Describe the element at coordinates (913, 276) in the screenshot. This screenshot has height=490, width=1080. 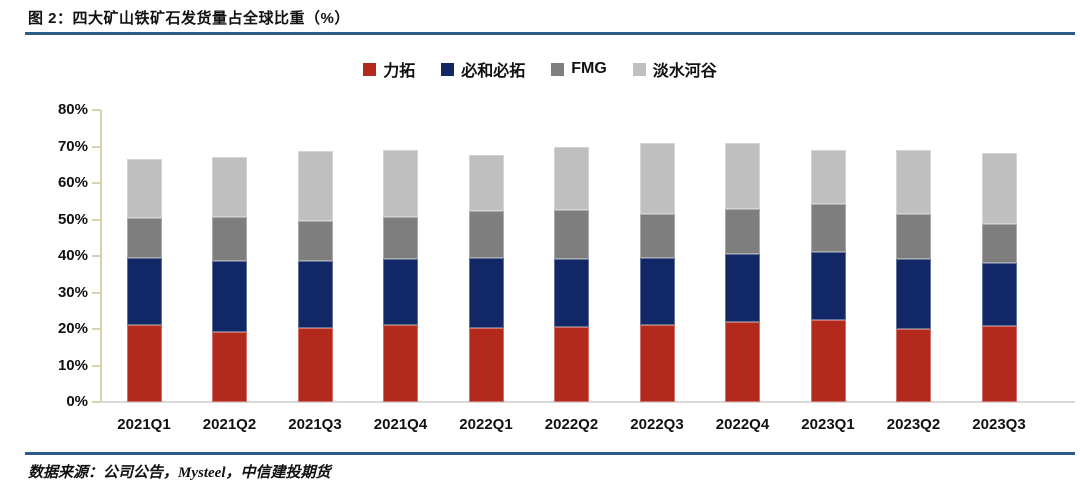
I see `stacked-bar-2023Q2` at that location.